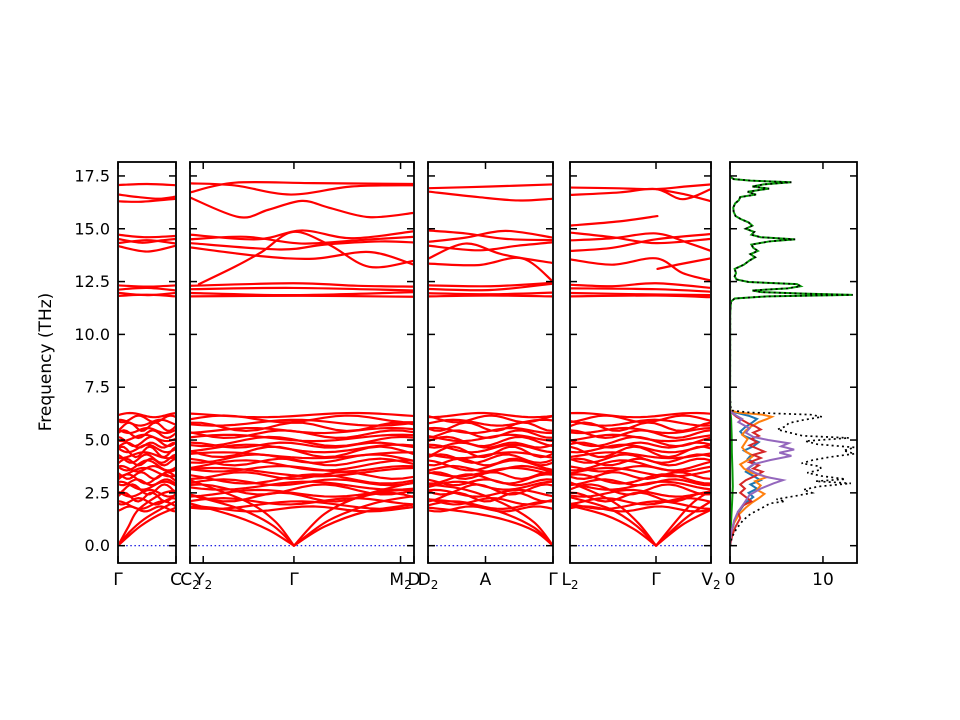  What do you see at coordinates (92, 175) in the screenshot?
I see `y-tick-label: 17.5` at bounding box center [92, 175].